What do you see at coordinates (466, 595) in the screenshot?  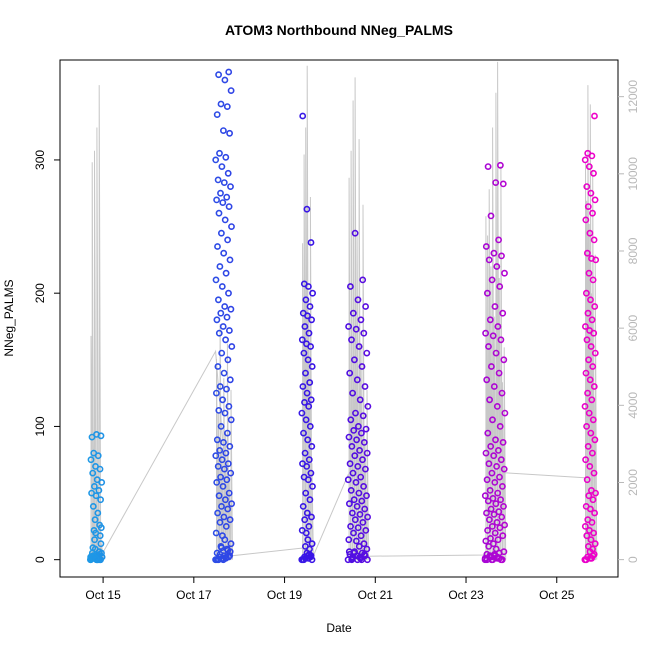 I see `x-tick-label: Oct 23` at bounding box center [466, 595].